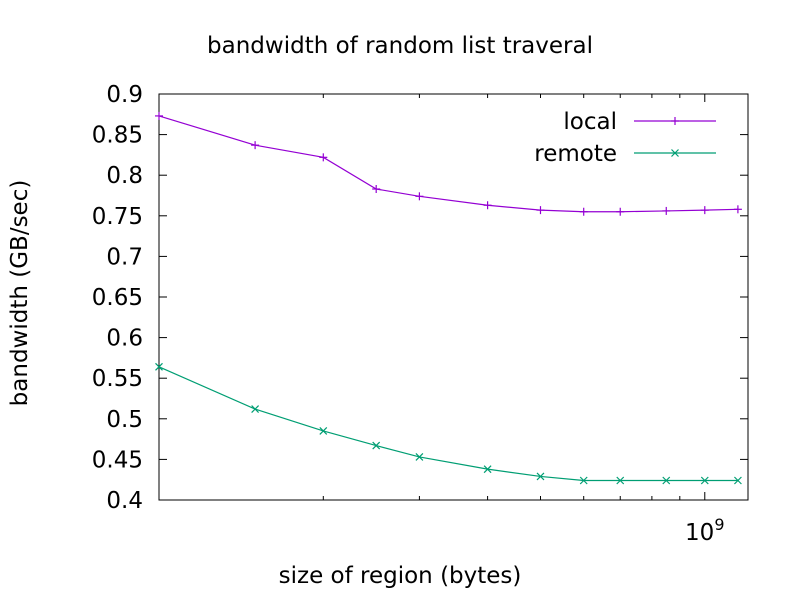 Image resolution: width=800 pixels, height=600 pixels. I want to click on legend-label-local: local, so click(590, 122).